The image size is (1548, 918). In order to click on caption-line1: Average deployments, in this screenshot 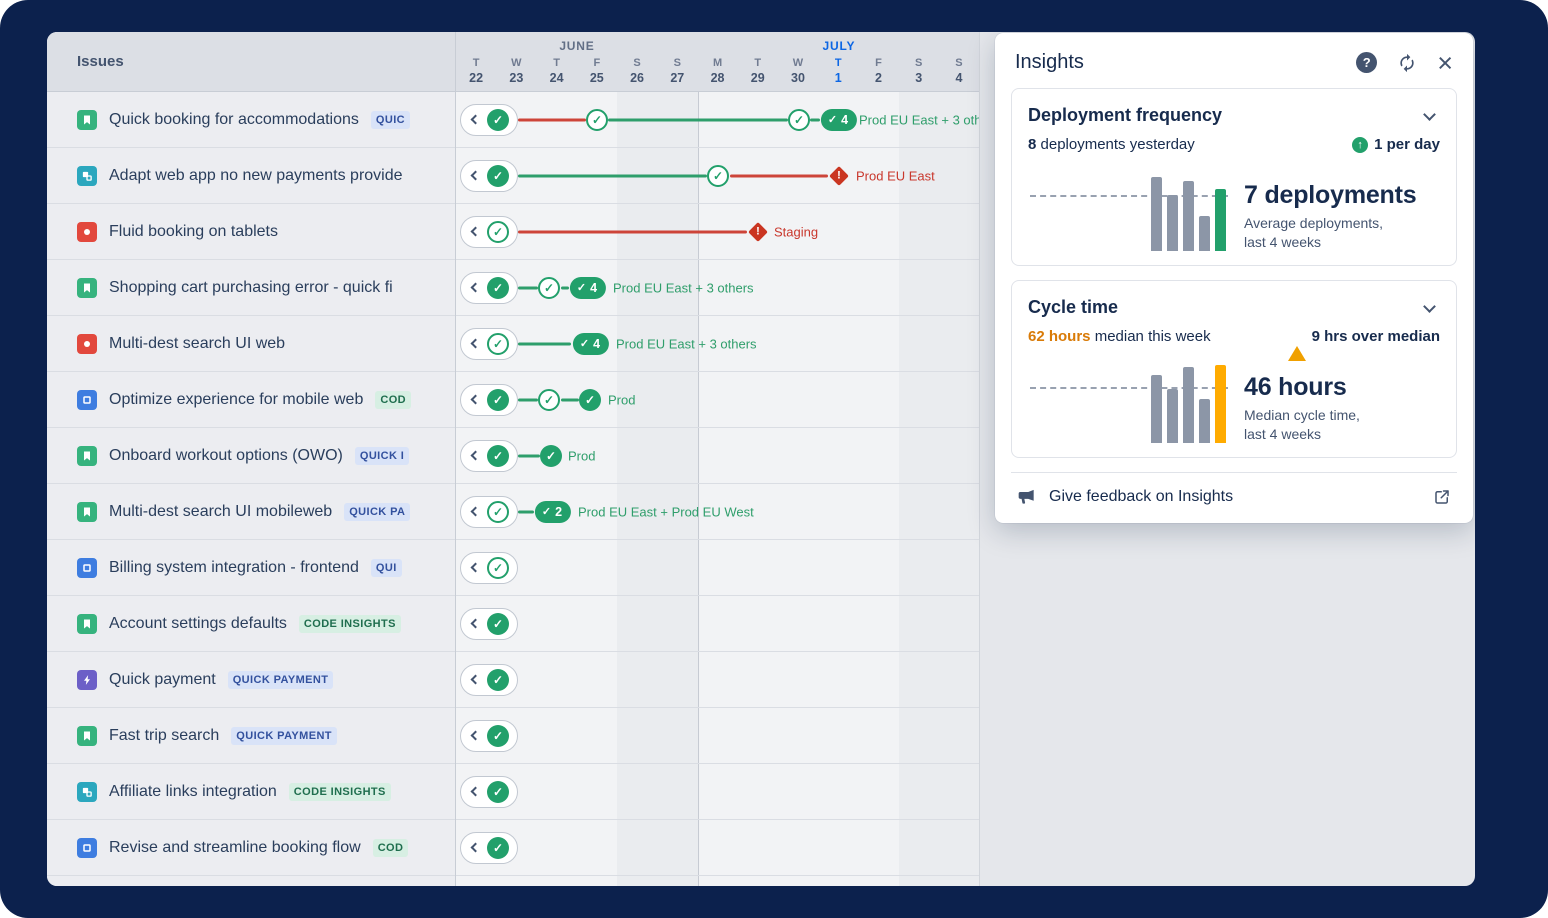, I will do `click(1314, 223)`.